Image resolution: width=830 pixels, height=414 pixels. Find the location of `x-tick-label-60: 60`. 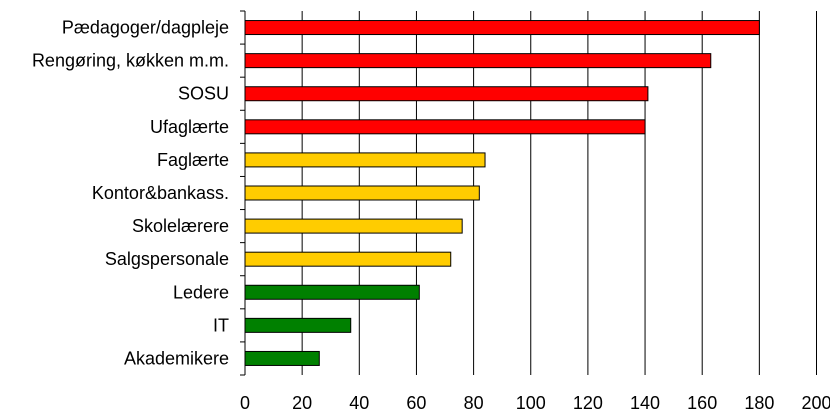

x-tick-label-60: 60 is located at coordinates (416, 403).